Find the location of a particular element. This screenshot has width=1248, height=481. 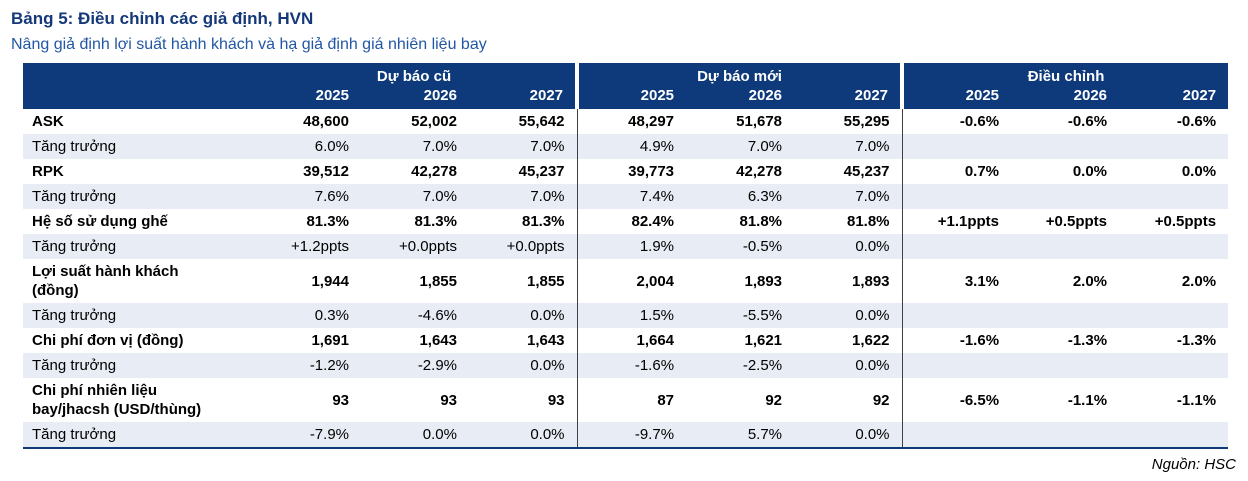

row-label: RPK is located at coordinates (48, 171).